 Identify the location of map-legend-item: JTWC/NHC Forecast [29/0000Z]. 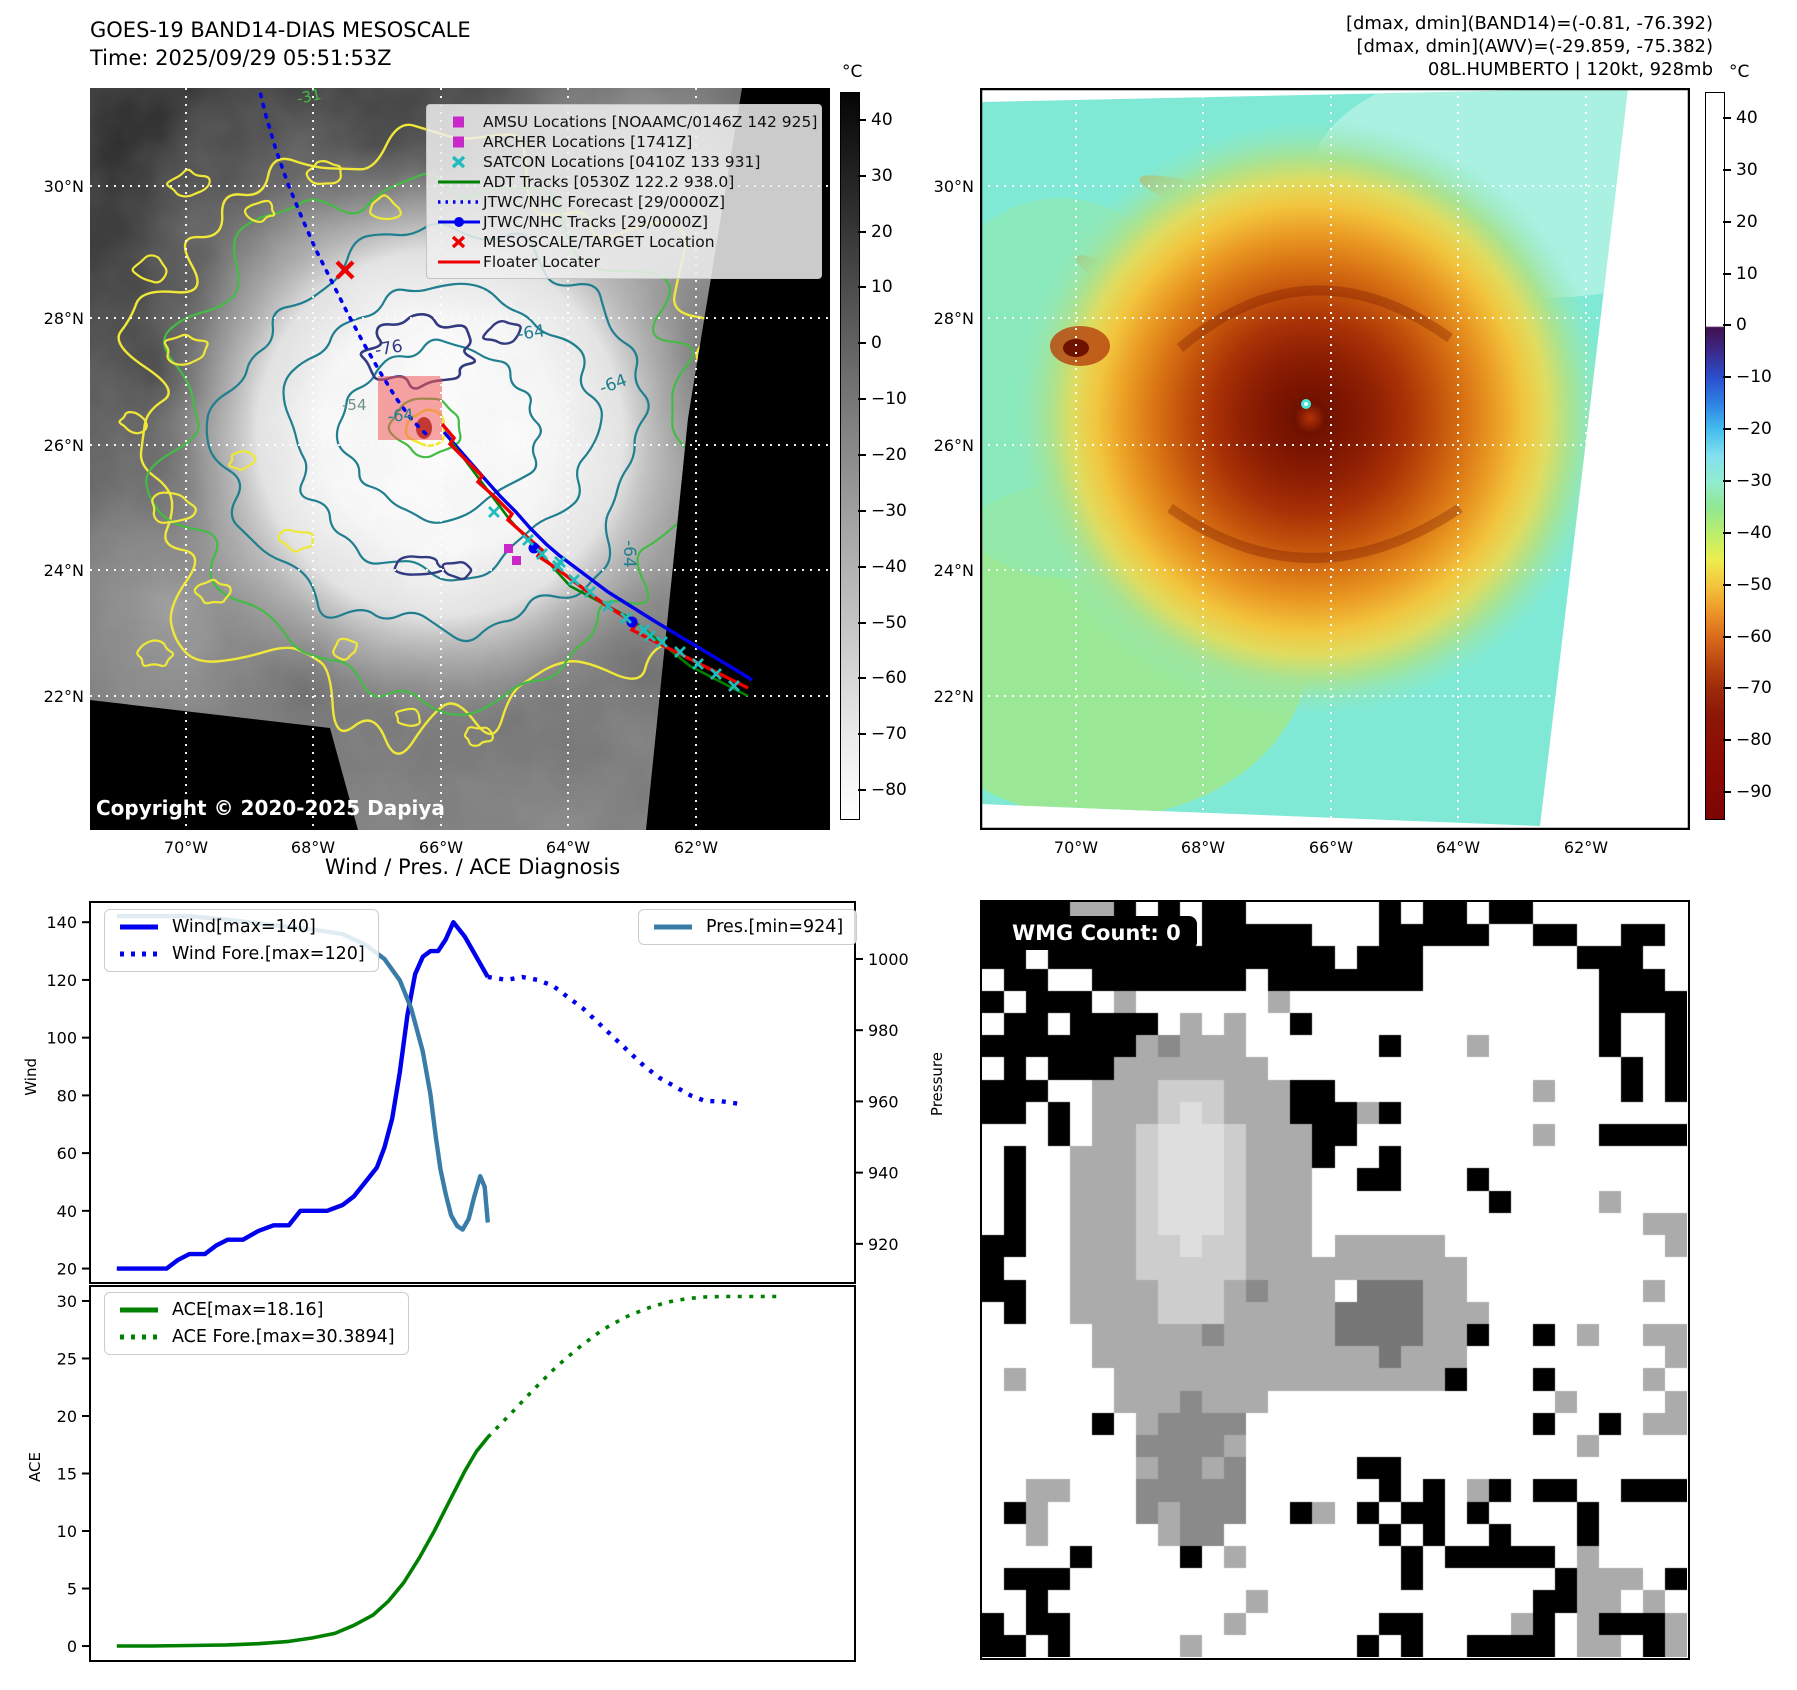
(624, 201).